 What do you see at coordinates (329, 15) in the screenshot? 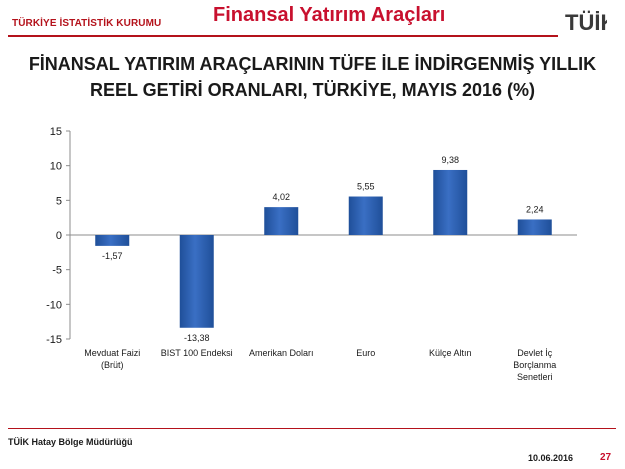
I see `slide-title: Finansal Yatırım Araçları` at bounding box center [329, 15].